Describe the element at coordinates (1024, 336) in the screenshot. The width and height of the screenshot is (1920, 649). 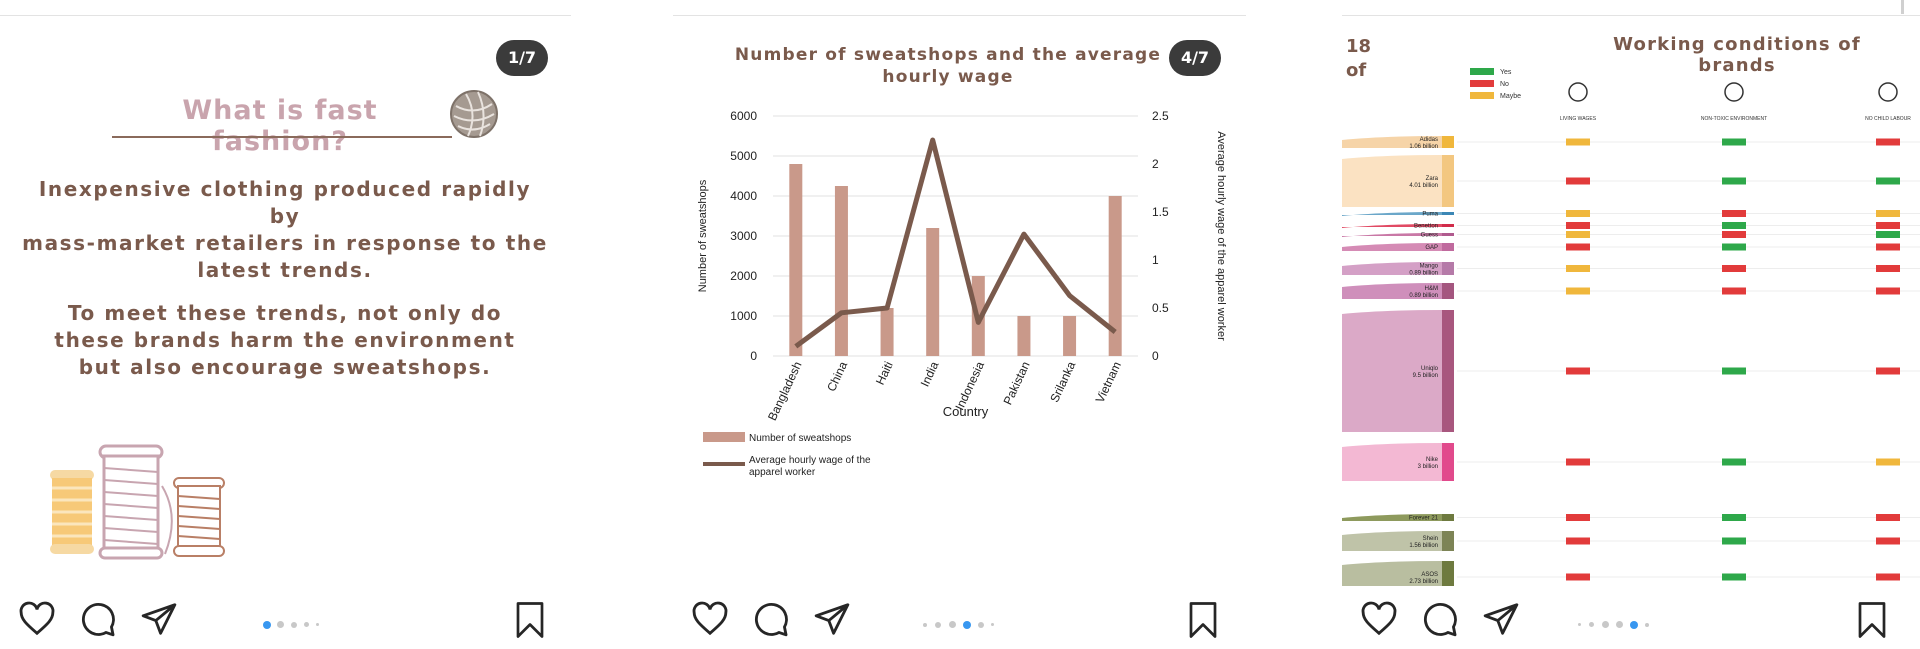
I see `bar` at that location.